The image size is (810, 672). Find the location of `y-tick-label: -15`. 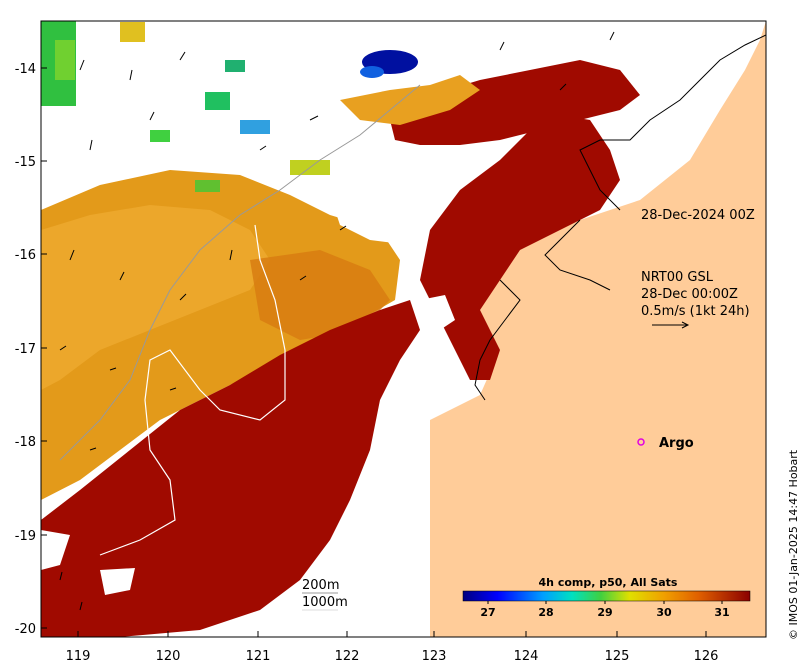

y-tick-label: -15 is located at coordinates (25, 162).